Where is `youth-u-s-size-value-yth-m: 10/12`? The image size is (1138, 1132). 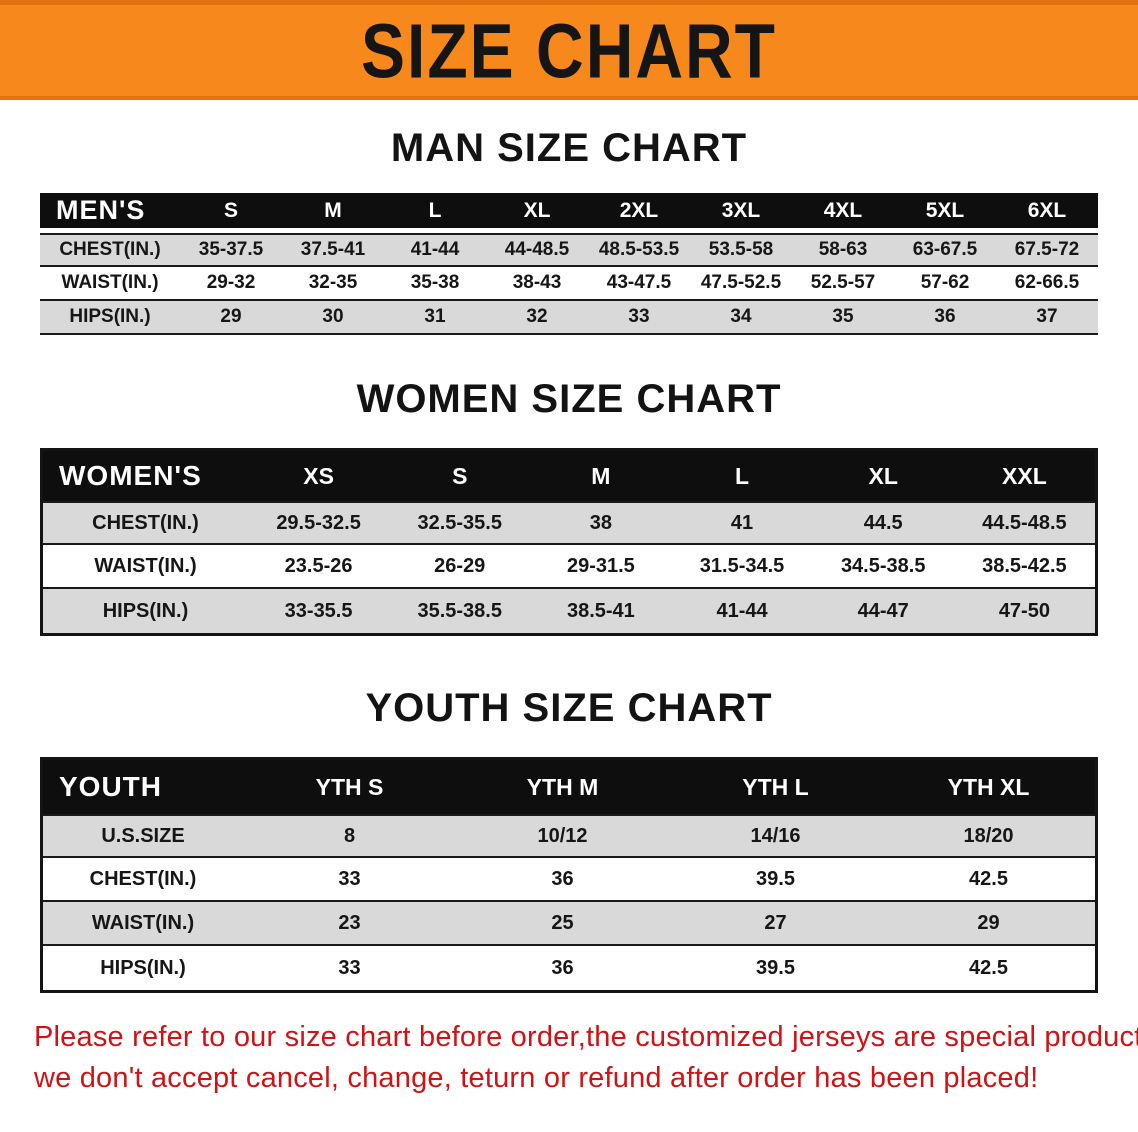 youth-u-s-size-value-yth-m: 10/12 is located at coordinates (562, 836).